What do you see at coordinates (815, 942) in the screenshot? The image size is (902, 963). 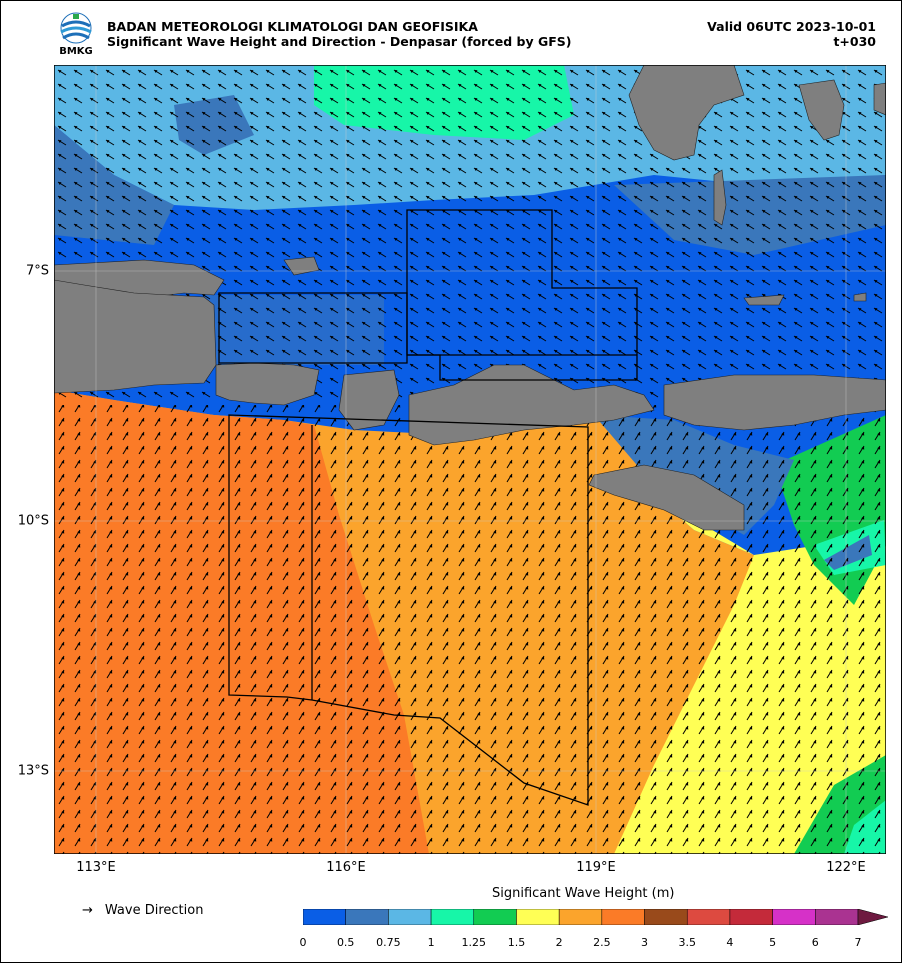 I see `colorbar-label: 6` at bounding box center [815, 942].